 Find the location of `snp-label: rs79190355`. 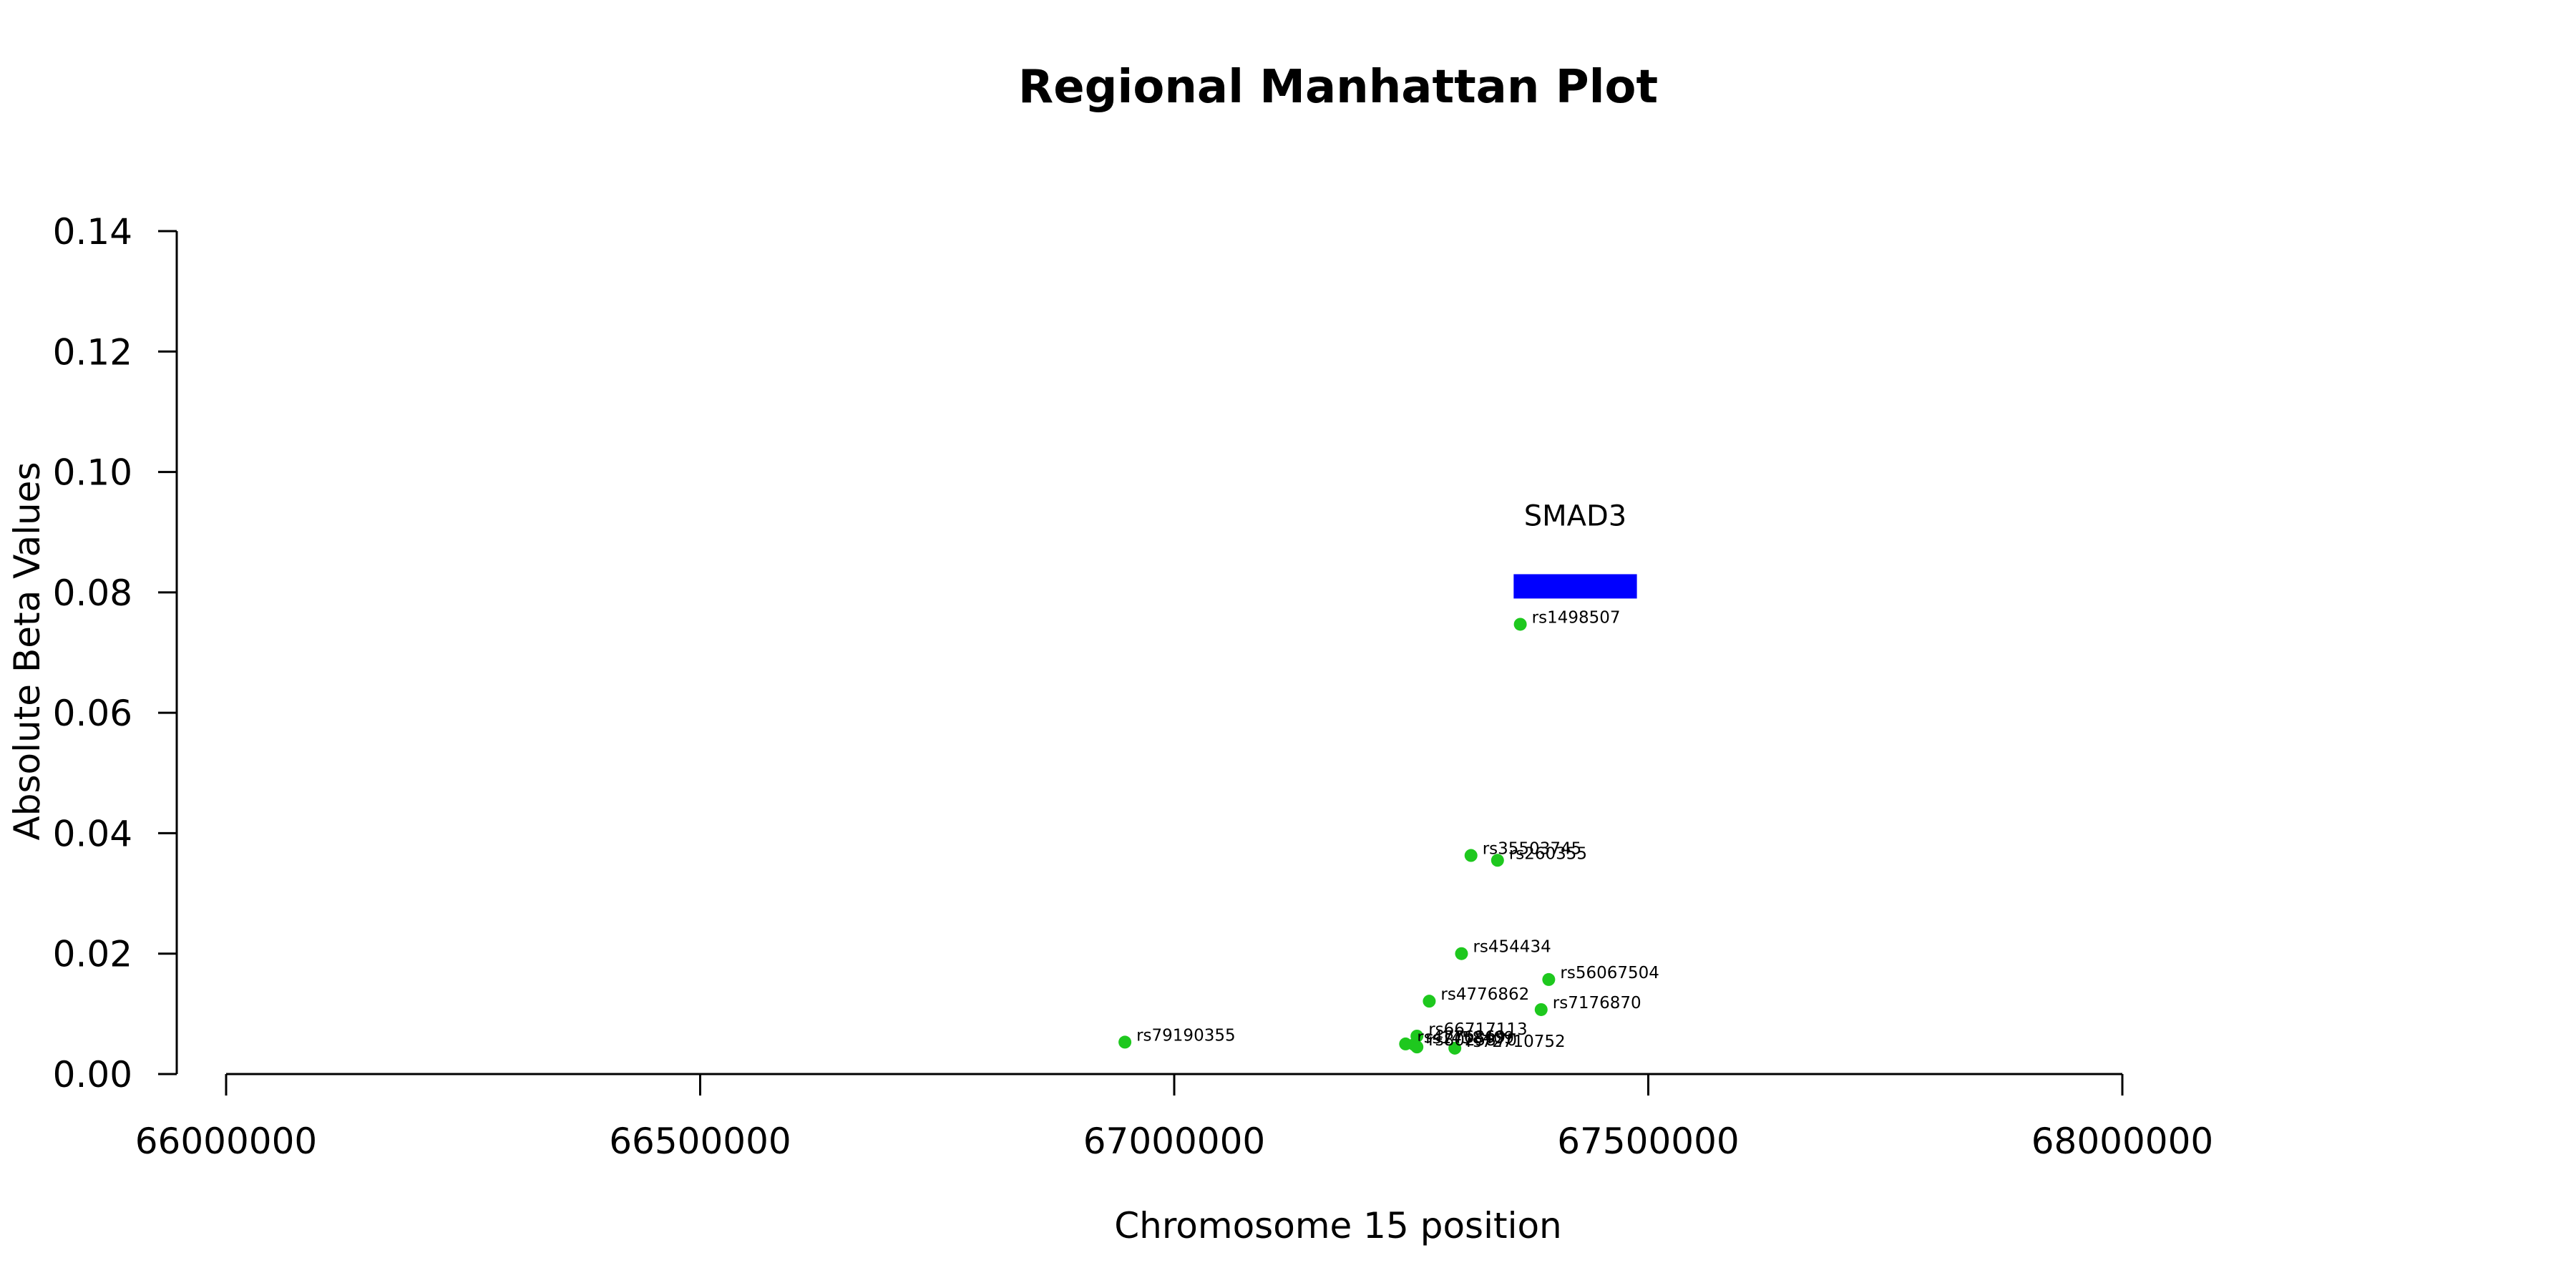

snp-label: rs79190355 is located at coordinates (1186, 1035).